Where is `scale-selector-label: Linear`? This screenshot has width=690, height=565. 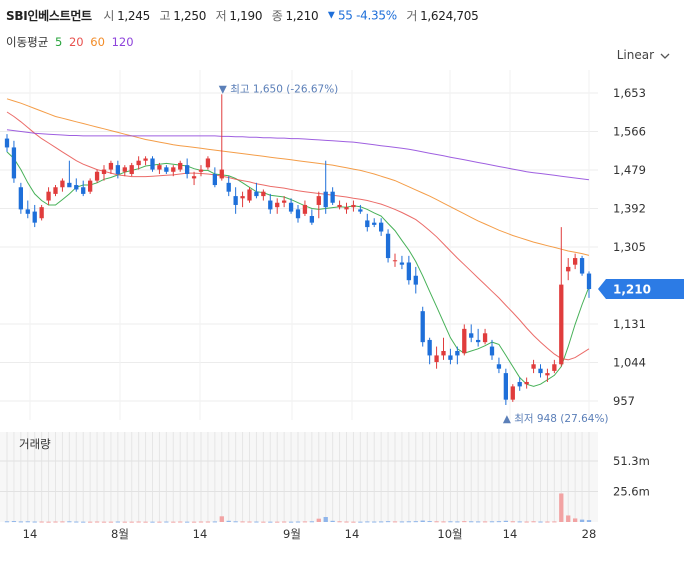
scale-selector-label: Linear is located at coordinates (635, 55).